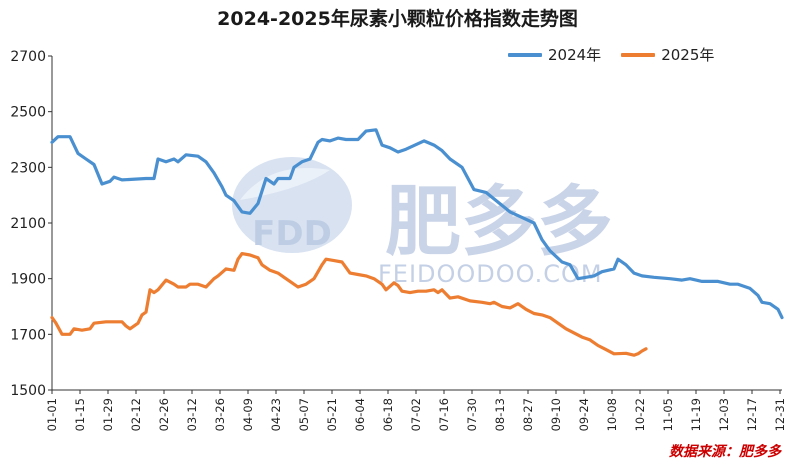  I want to click on y-tick-label: 1700, so click(28, 335).